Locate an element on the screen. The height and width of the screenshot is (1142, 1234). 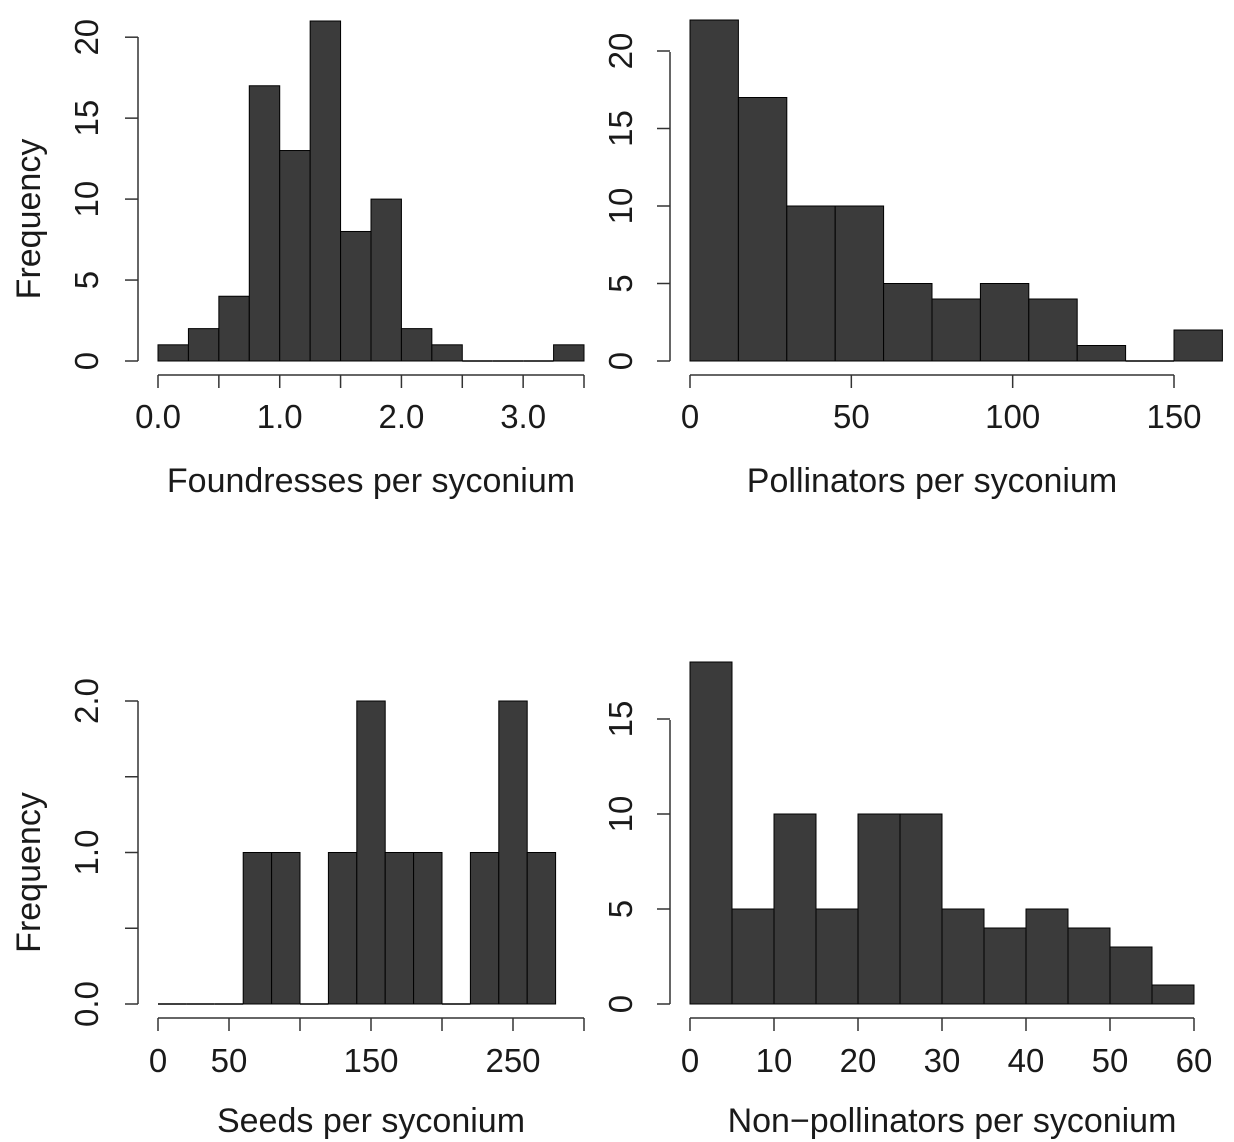
x-tick-label: 1.0 is located at coordinates (280, 416).